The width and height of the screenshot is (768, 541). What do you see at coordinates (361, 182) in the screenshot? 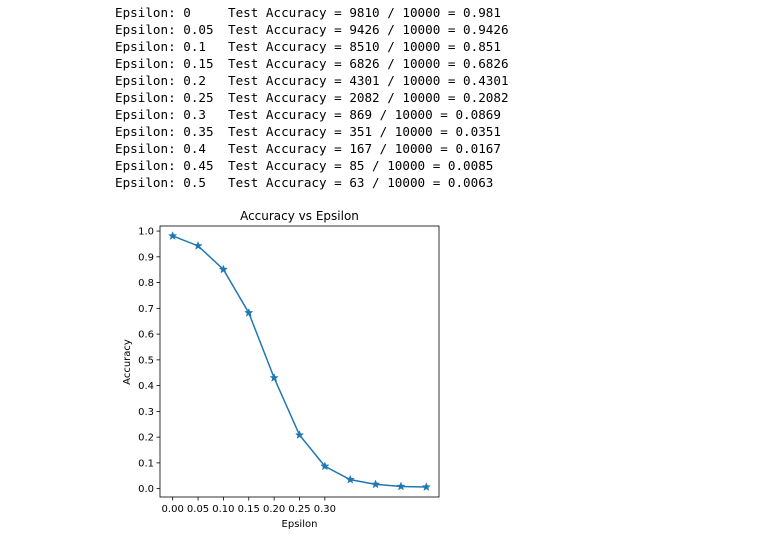
I see `accuracy-result-text: Test Accuracy = 63 / 10000 = 0.0063` at bounding box center [361, 182].